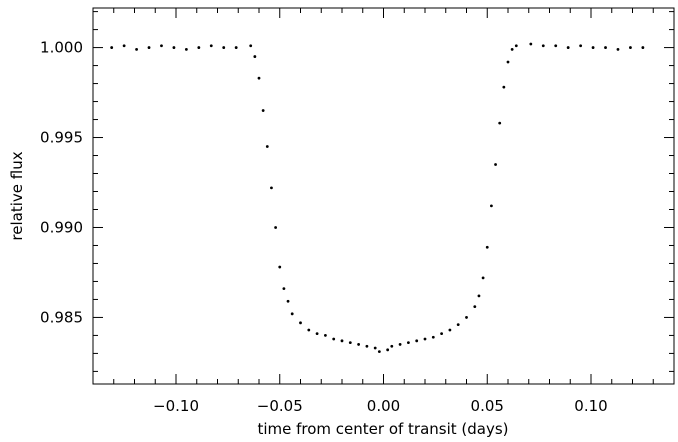  What do you see at coordinates (61, 138) in the screenshot?
I see `y-tick-label: 0.995` at bounding box center [61, 138].